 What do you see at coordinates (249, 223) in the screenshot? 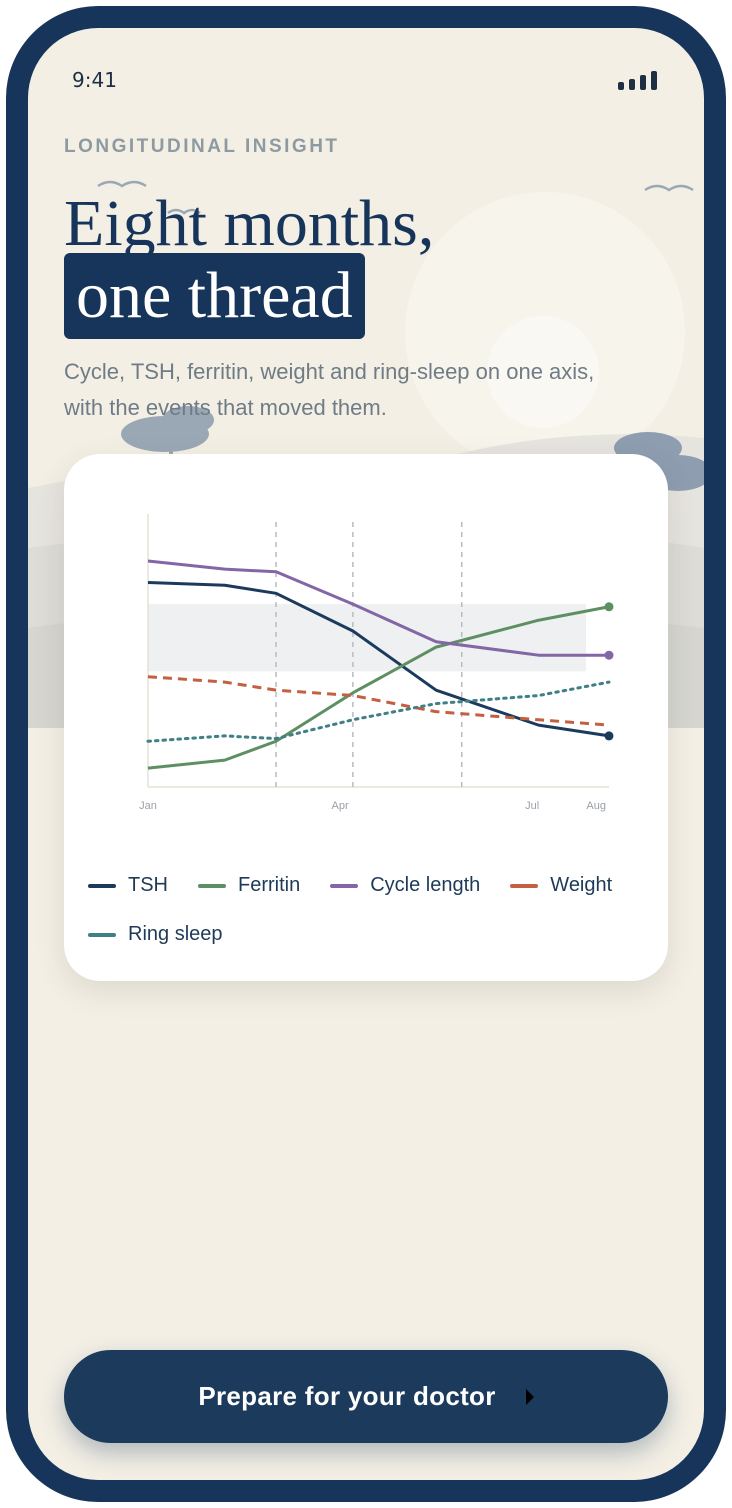
I see `title: Eight months,` at bounding box center [249, 223].